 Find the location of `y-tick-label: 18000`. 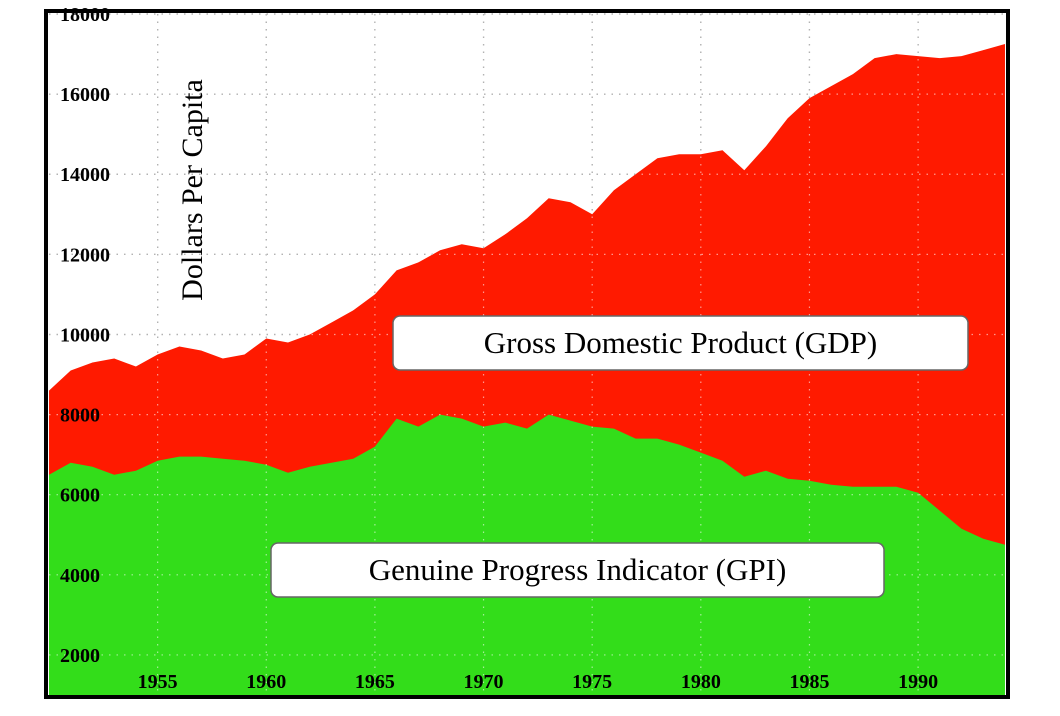

y-tick-label: 18000 is located at coordinates (85, 15).